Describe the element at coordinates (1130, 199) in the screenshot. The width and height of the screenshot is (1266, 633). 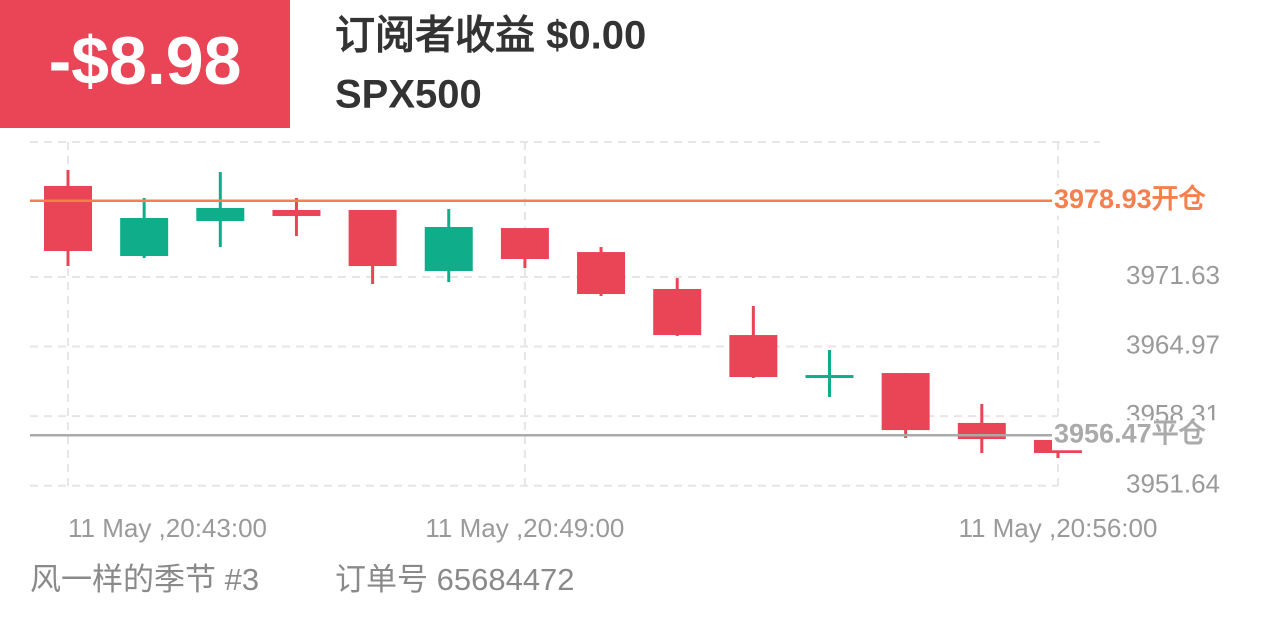
I see `open-price-label: 3978.93开仓` at that location.